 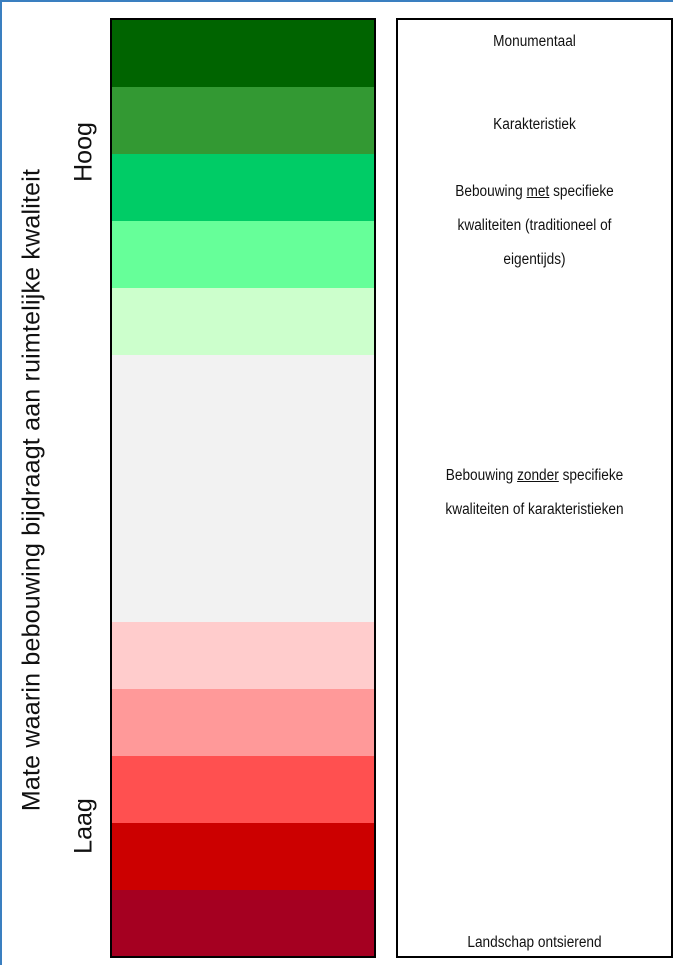 What do you see at coordinates (581, 191) in the screenshot?
I see `legend-with-line1-rest: specifieke` at bounding box center [581, 191].